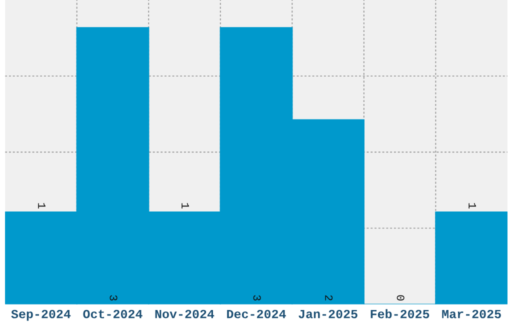 The image size is (510, 330). Describe the element at coordinates (328, 314) in the screenshot. I see `x-tick-label: Jan-2025` at that location.